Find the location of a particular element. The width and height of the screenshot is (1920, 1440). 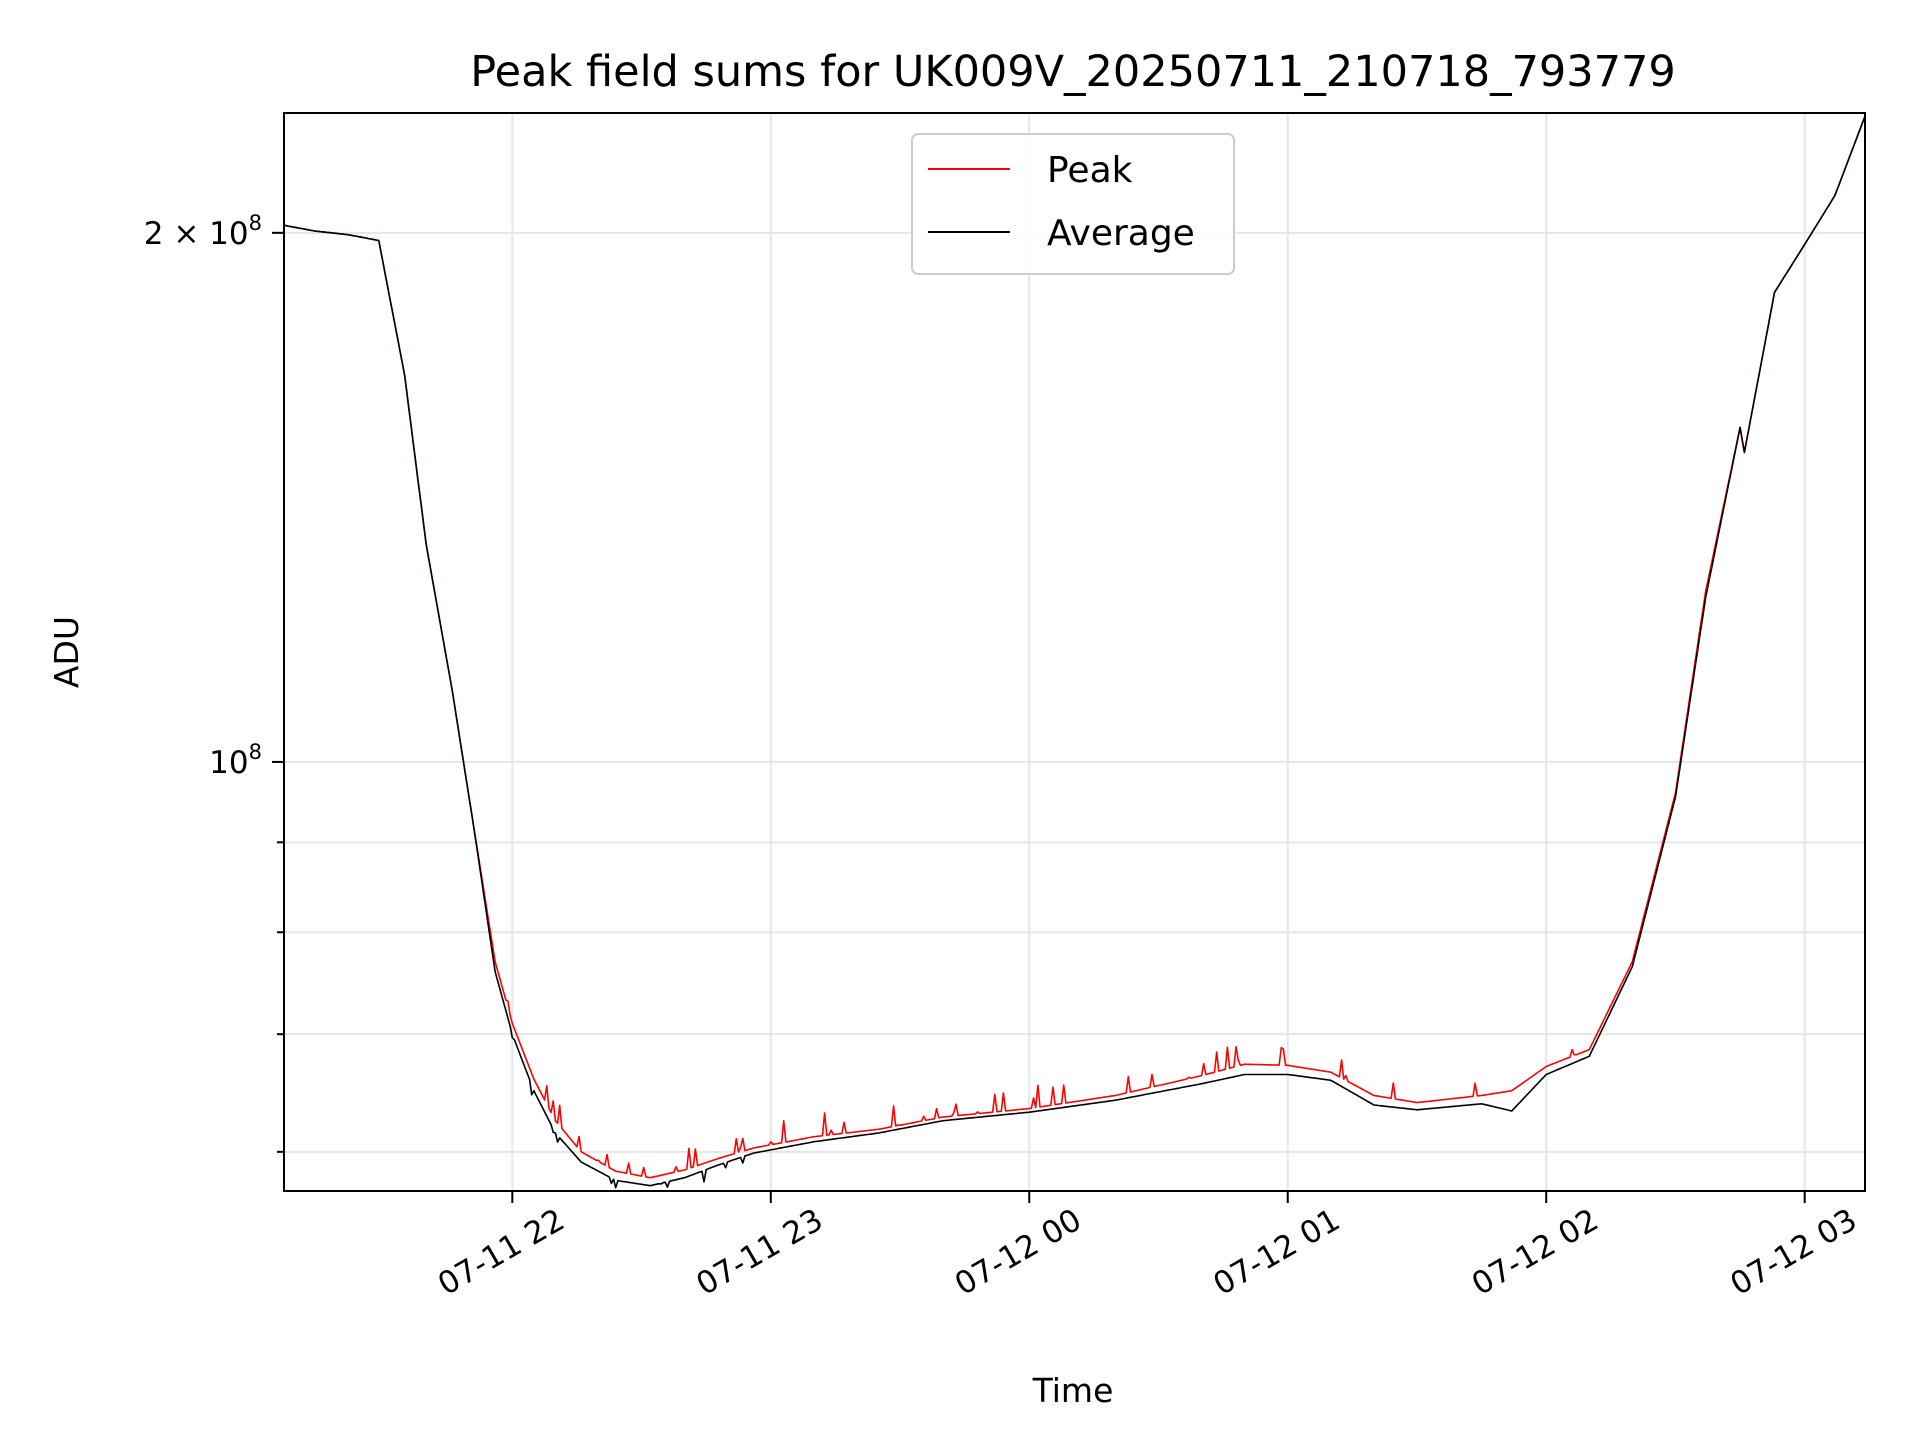

legend-label-average: Average is located at coordinates (1121, 233).